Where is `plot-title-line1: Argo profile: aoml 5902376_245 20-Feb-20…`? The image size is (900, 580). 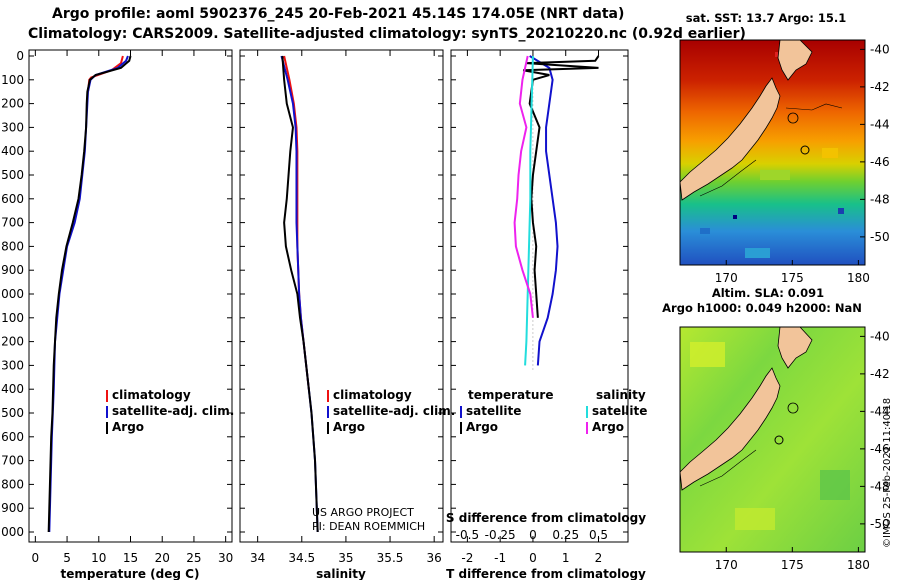 plot-title-line1: Argo profile: aoml 5902376_245 20-Feb-20… is located at coordinates (338, 14).